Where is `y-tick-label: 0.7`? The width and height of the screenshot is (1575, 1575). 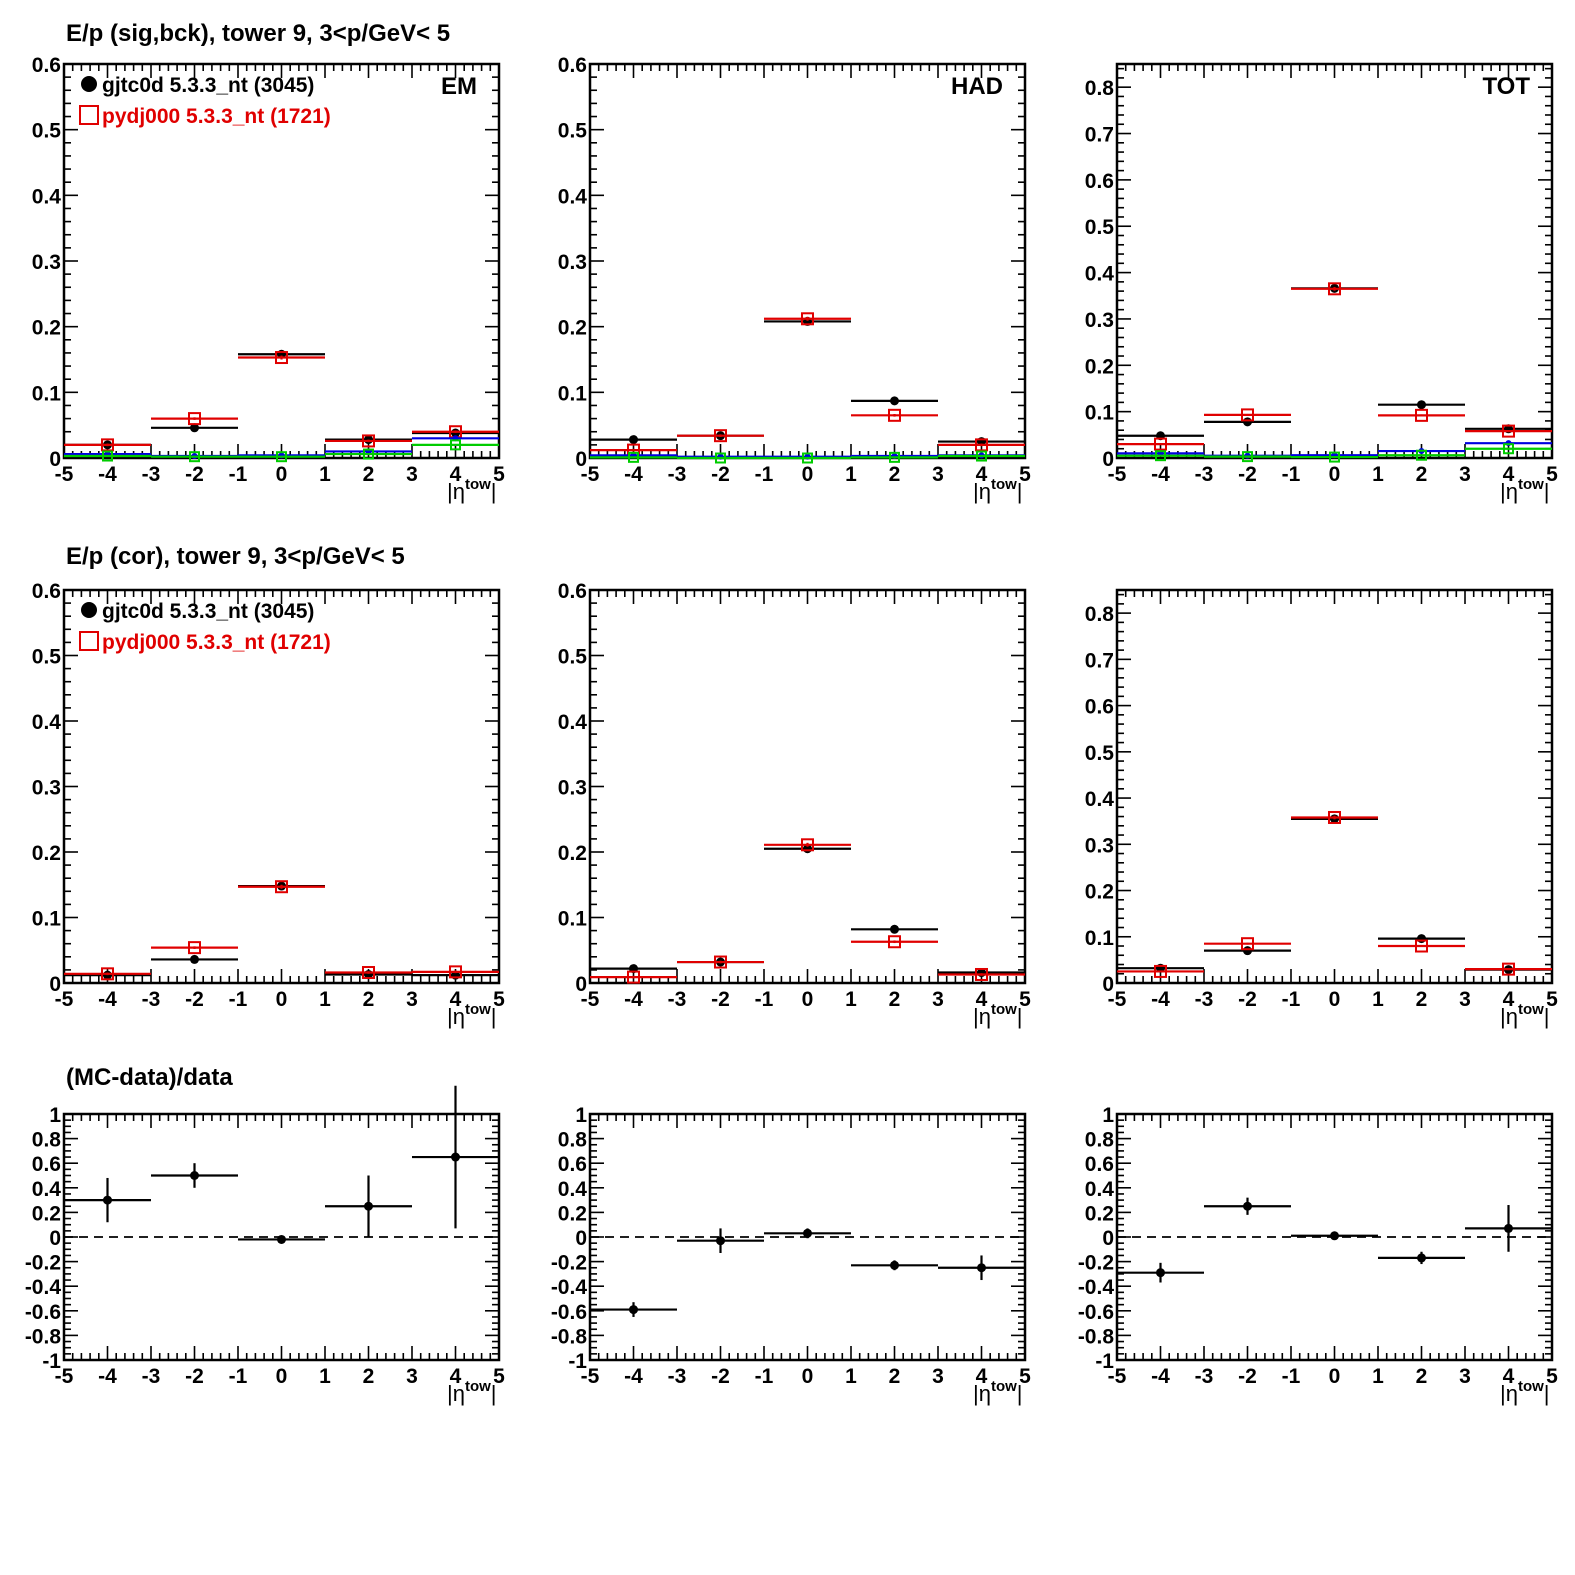 y-tick-label: 0.7 is located at coordinates (1099, 135).